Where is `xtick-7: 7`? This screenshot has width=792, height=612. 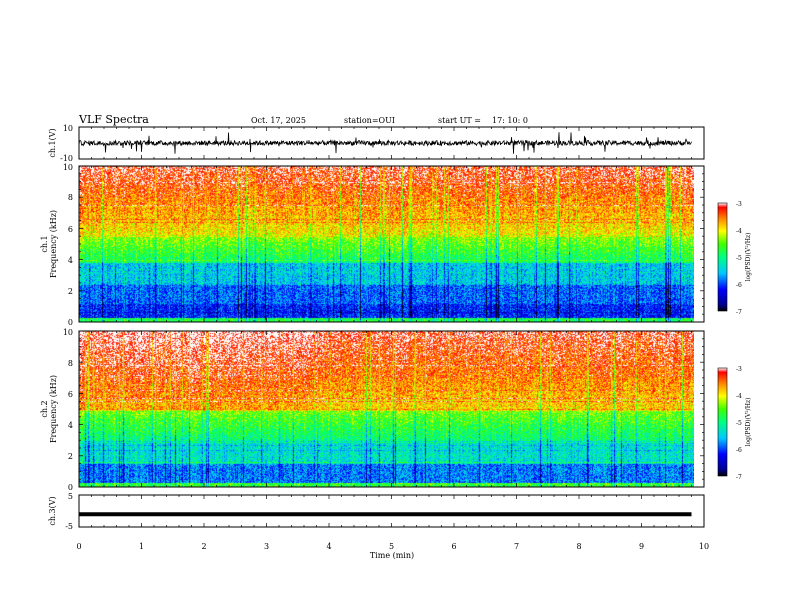 xtick-7: 7 is located at coordinates (516, 546).